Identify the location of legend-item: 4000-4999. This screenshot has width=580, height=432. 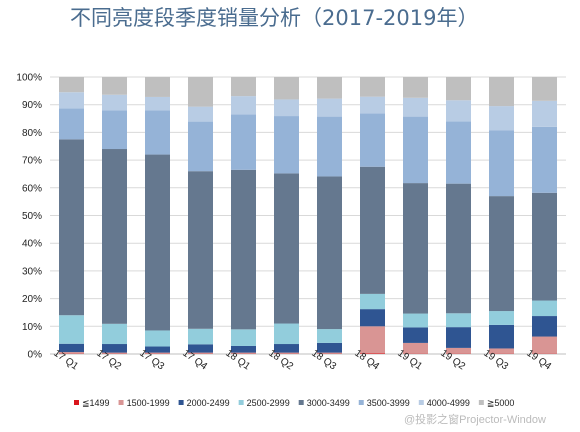
(444, 403).